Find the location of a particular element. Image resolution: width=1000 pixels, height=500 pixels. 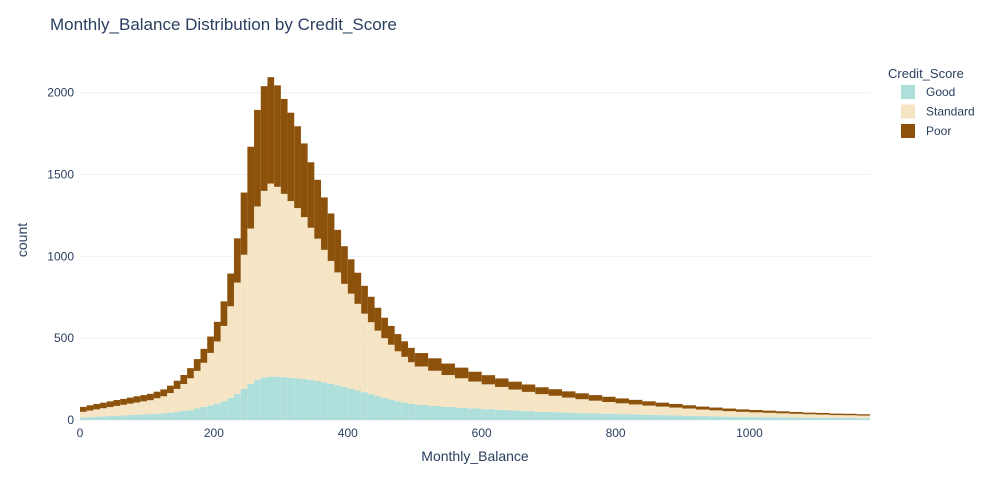

legend-title: Credit_Score is located at coordinates (926, 73).